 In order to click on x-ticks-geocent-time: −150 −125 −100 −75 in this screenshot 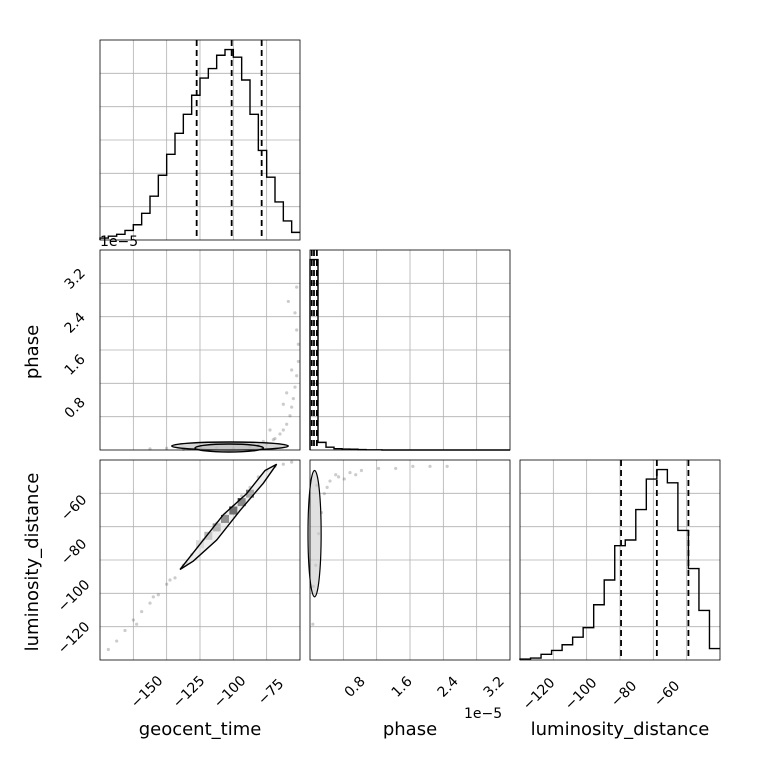, I will do `click(207, 692)`.